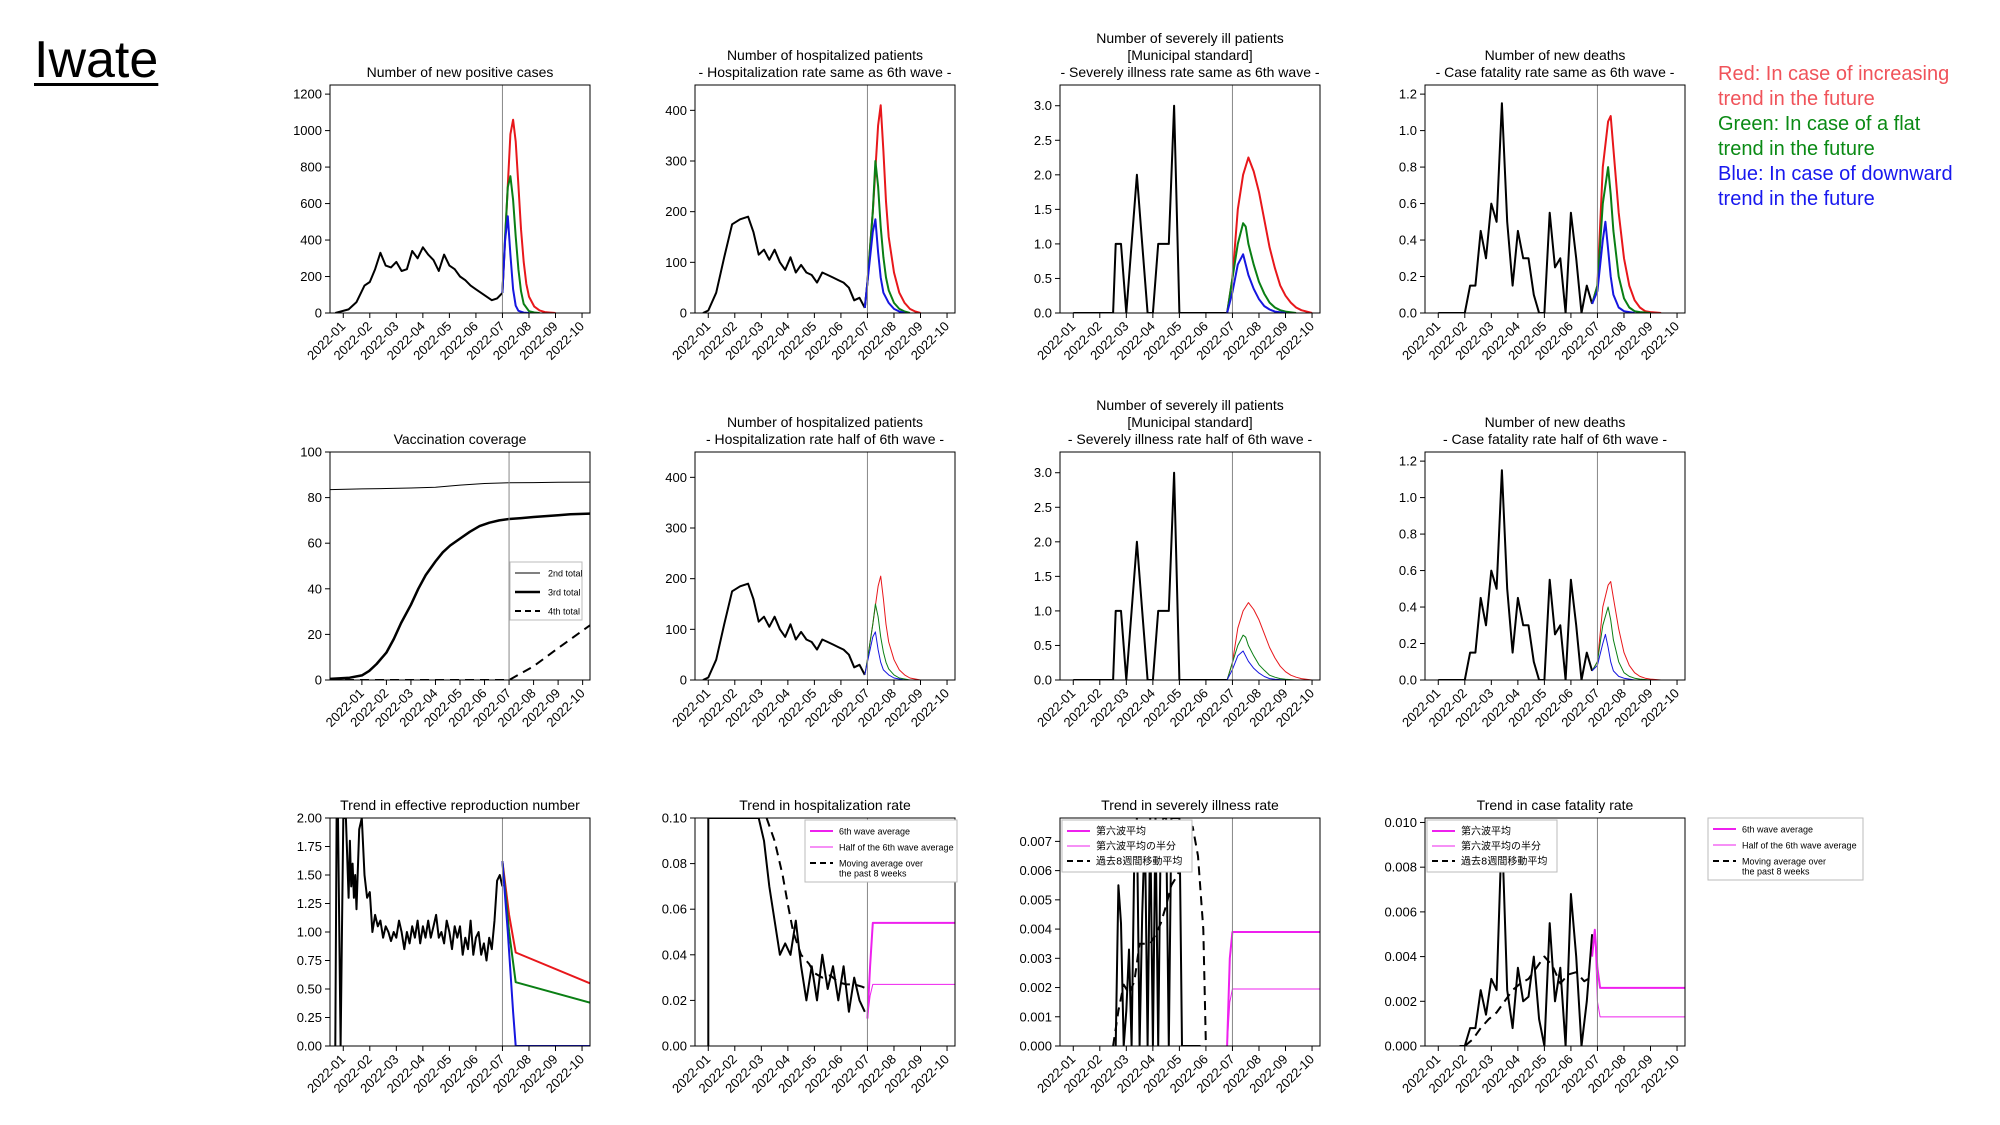 The image size is (2000, 1125). What do you see at coordinates (309, 989) in the screenshot?
I see `y-tick-label: 0.50` at bounding box center [309, 989].